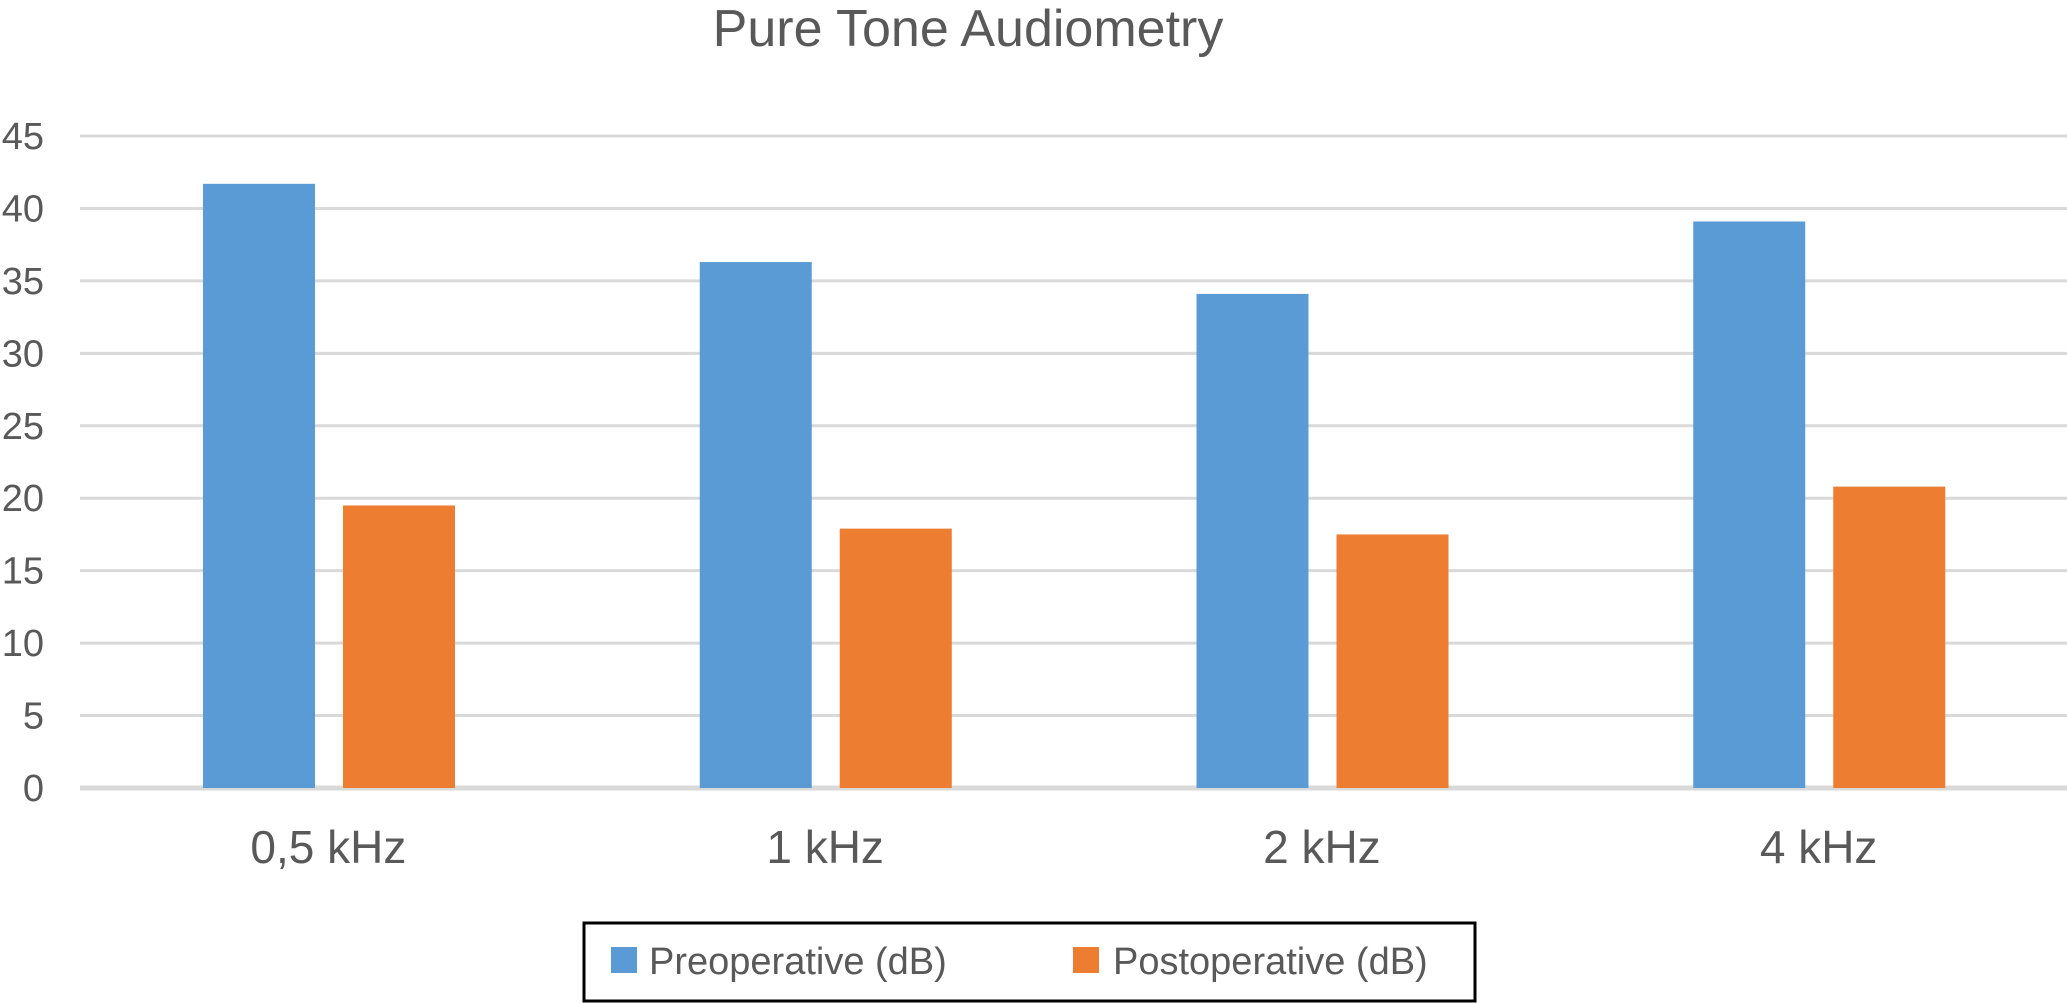  What do you see at coordinates (23, 137) in the screenshot?
I see `y-tick-label: 45` at bounding box center [23, 137].